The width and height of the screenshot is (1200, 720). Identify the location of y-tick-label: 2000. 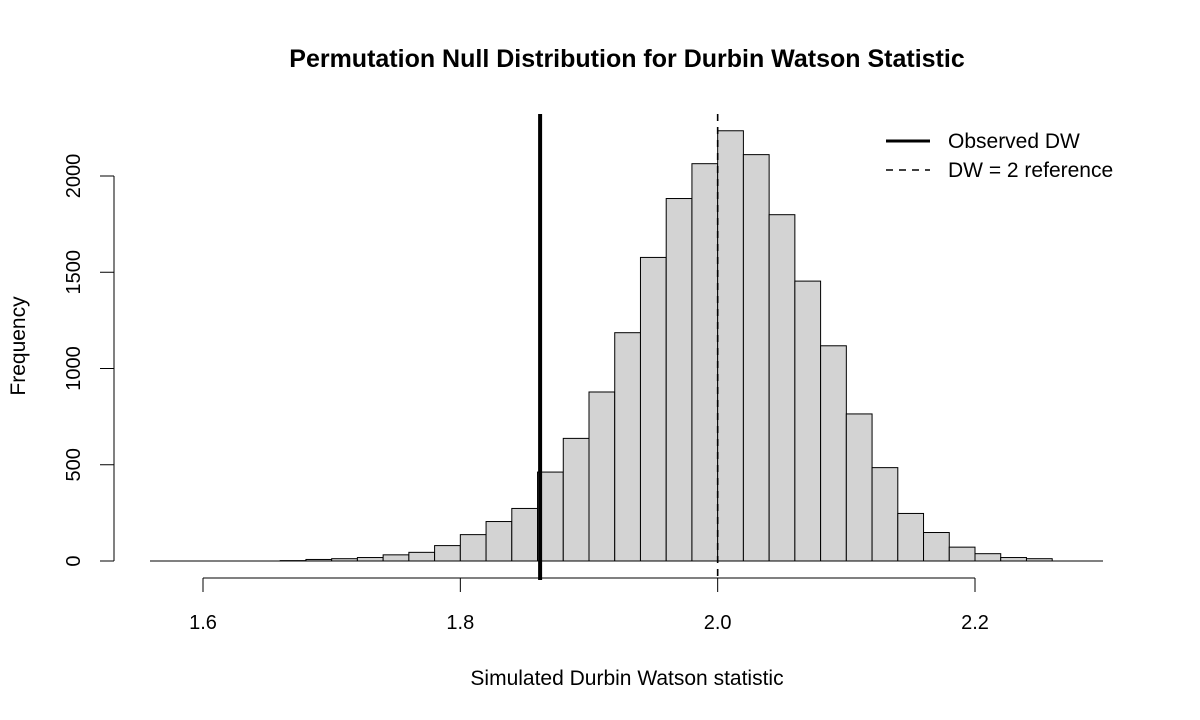
(74, 176).